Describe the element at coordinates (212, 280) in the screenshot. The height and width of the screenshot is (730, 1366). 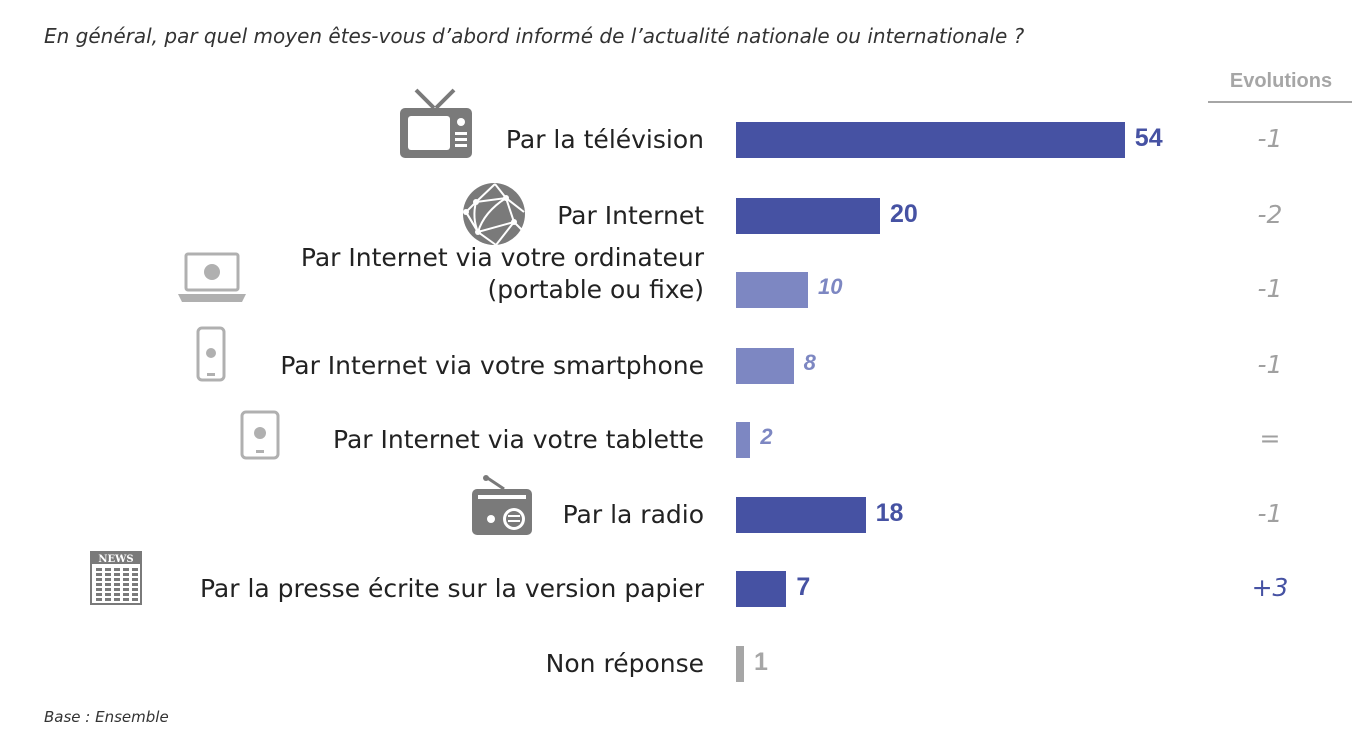
I see `laptop-icon` at that location.